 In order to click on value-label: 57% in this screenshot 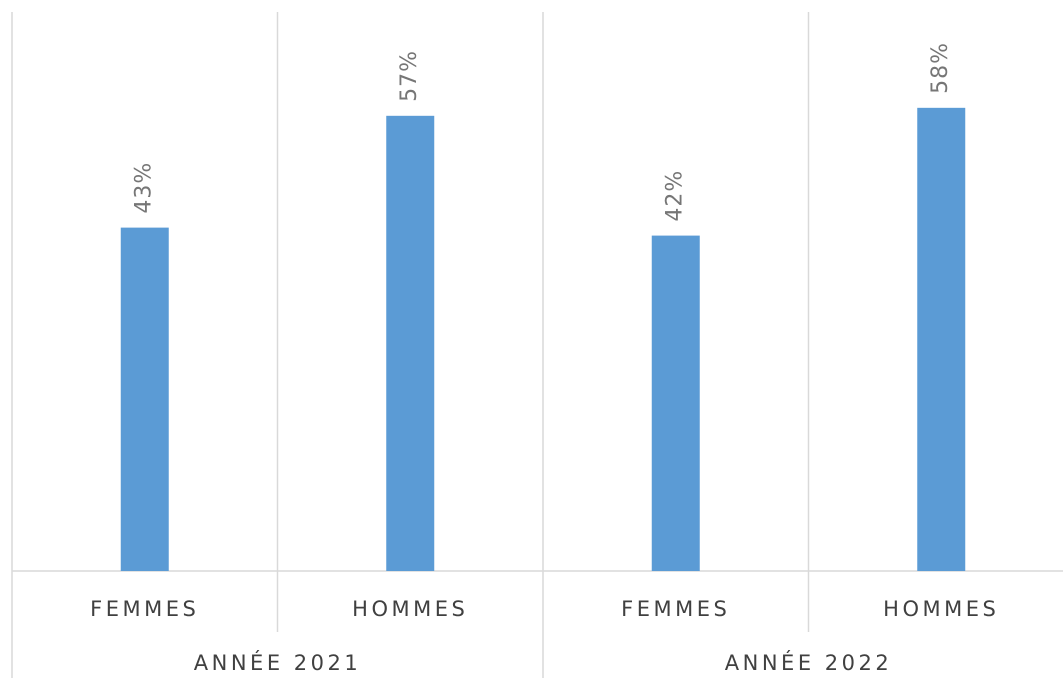, I will do `click(409, 76)`.